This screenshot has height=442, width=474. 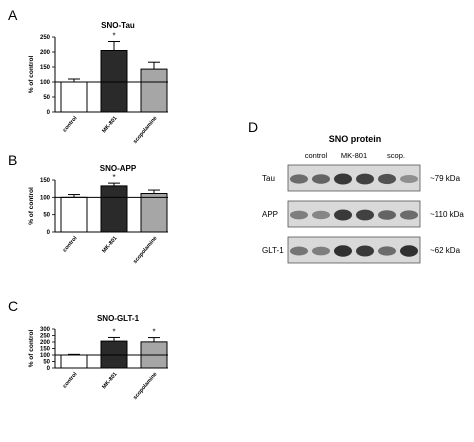 I want to click on blot-title: SNO protein, so click(x=355, y=139).